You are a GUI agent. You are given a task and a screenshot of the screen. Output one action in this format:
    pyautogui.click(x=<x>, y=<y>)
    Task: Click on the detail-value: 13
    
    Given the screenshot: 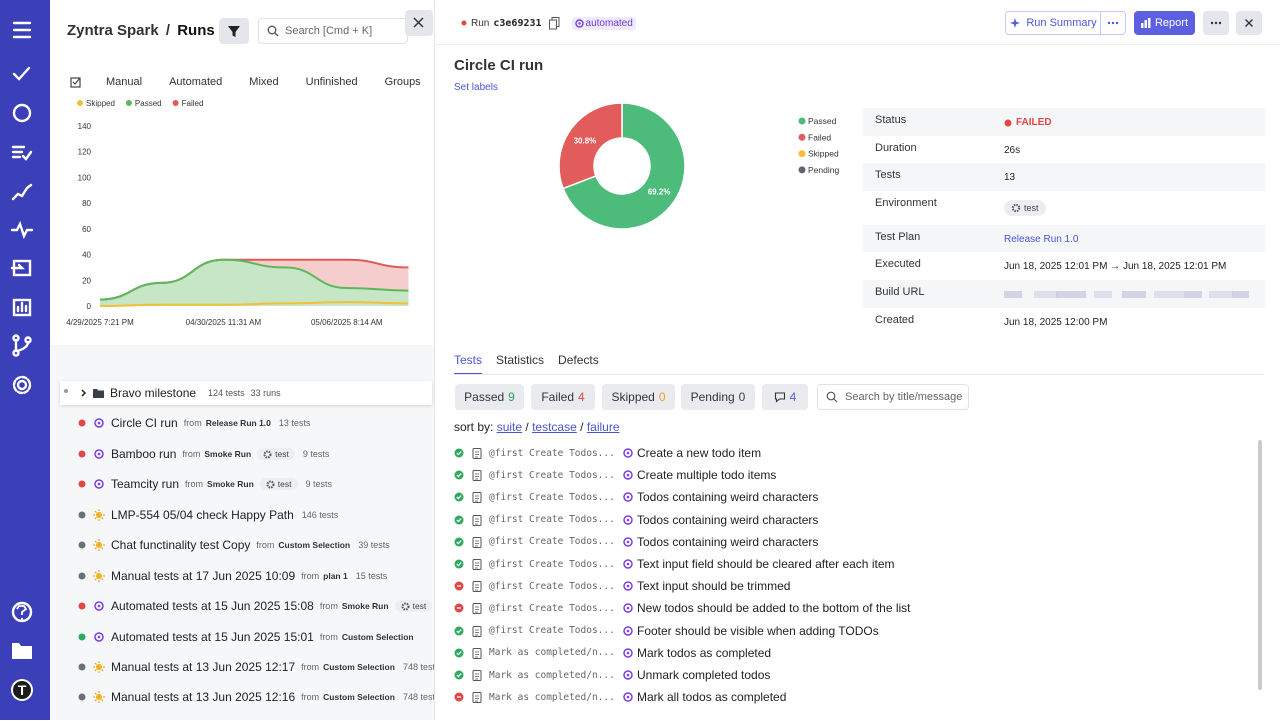 What is the action you would take?
    pyautogui.click(x=1009, y=177)
    